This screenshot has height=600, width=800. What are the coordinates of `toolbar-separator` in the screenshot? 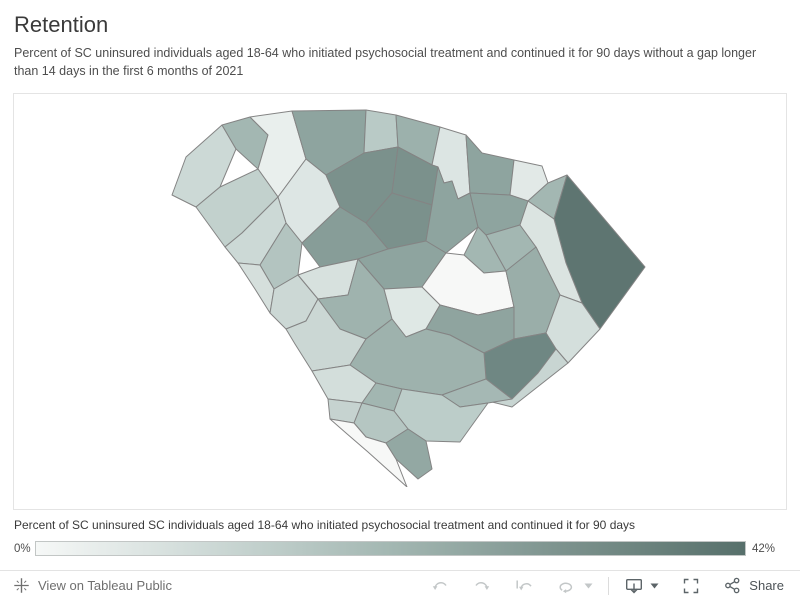 It's located at (609, 585).